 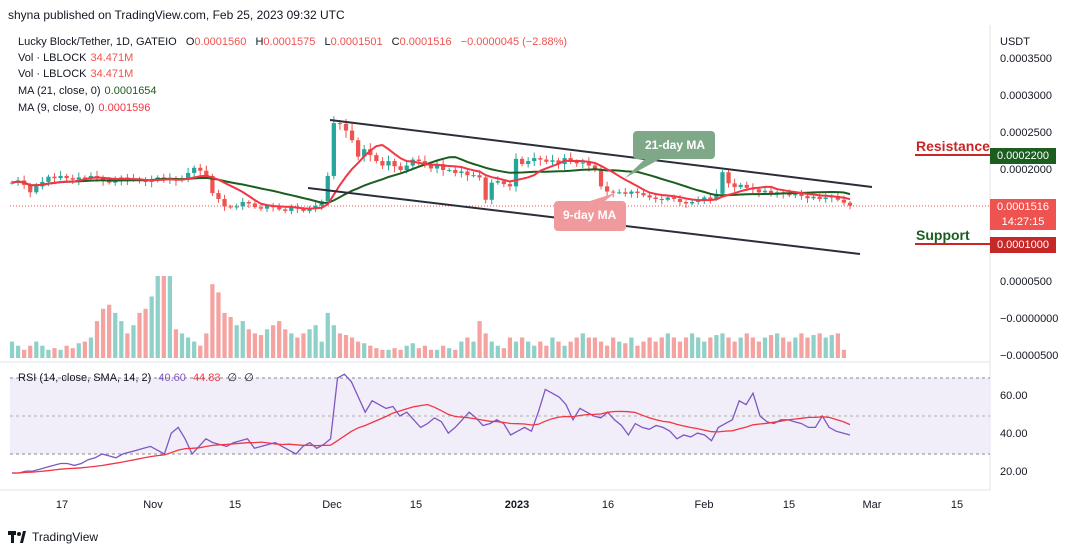 What do you see at coordinates (1026, 282) in the screenshot?
I see `price-tick-5: 0.0000500` at bounding box center [1026, 282].